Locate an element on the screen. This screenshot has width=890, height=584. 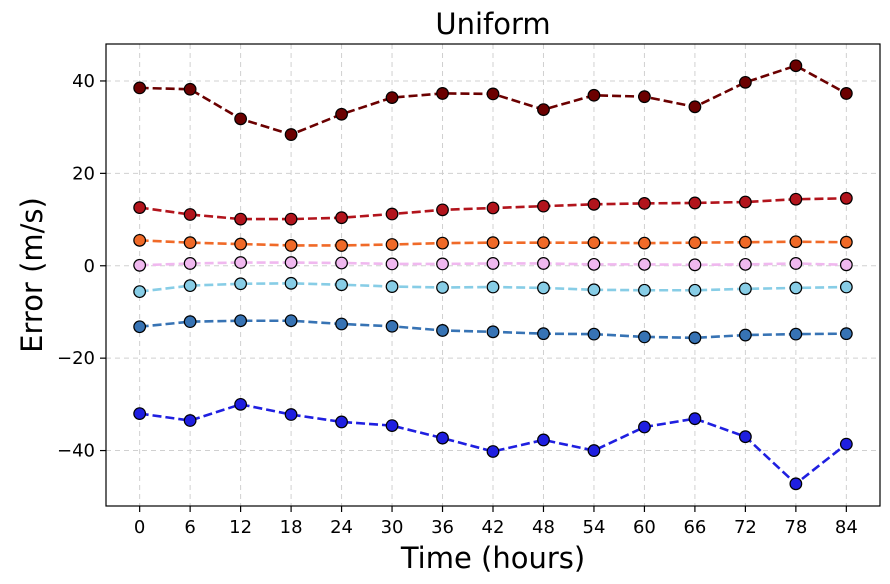
x-tick-label: 48 is located at coordinates (543, 527).